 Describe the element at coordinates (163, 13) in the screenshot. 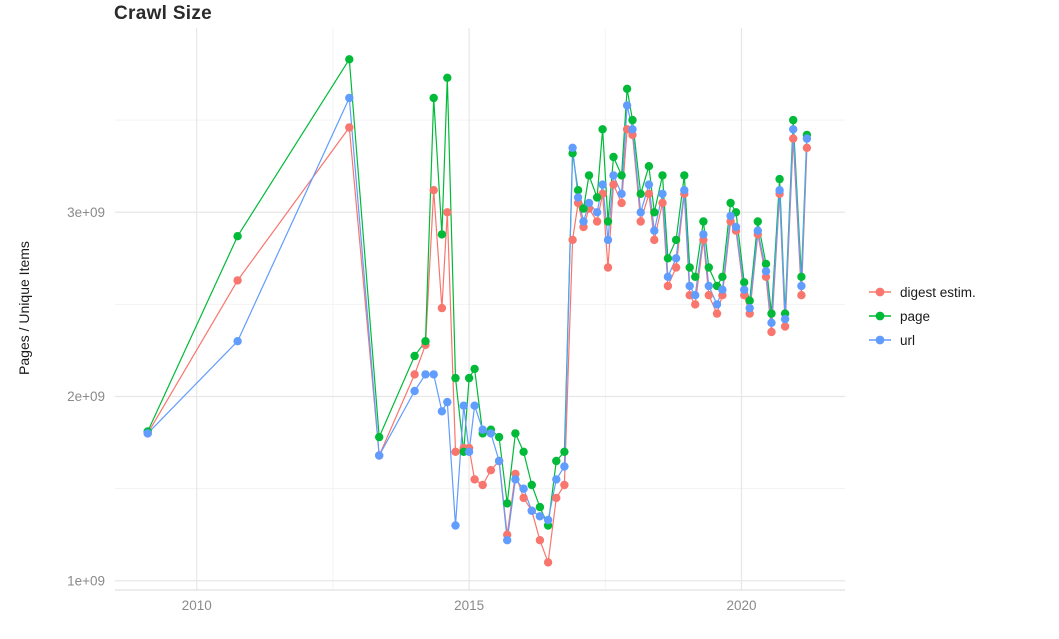

I see `chart-title: Crawl Size` at that location.